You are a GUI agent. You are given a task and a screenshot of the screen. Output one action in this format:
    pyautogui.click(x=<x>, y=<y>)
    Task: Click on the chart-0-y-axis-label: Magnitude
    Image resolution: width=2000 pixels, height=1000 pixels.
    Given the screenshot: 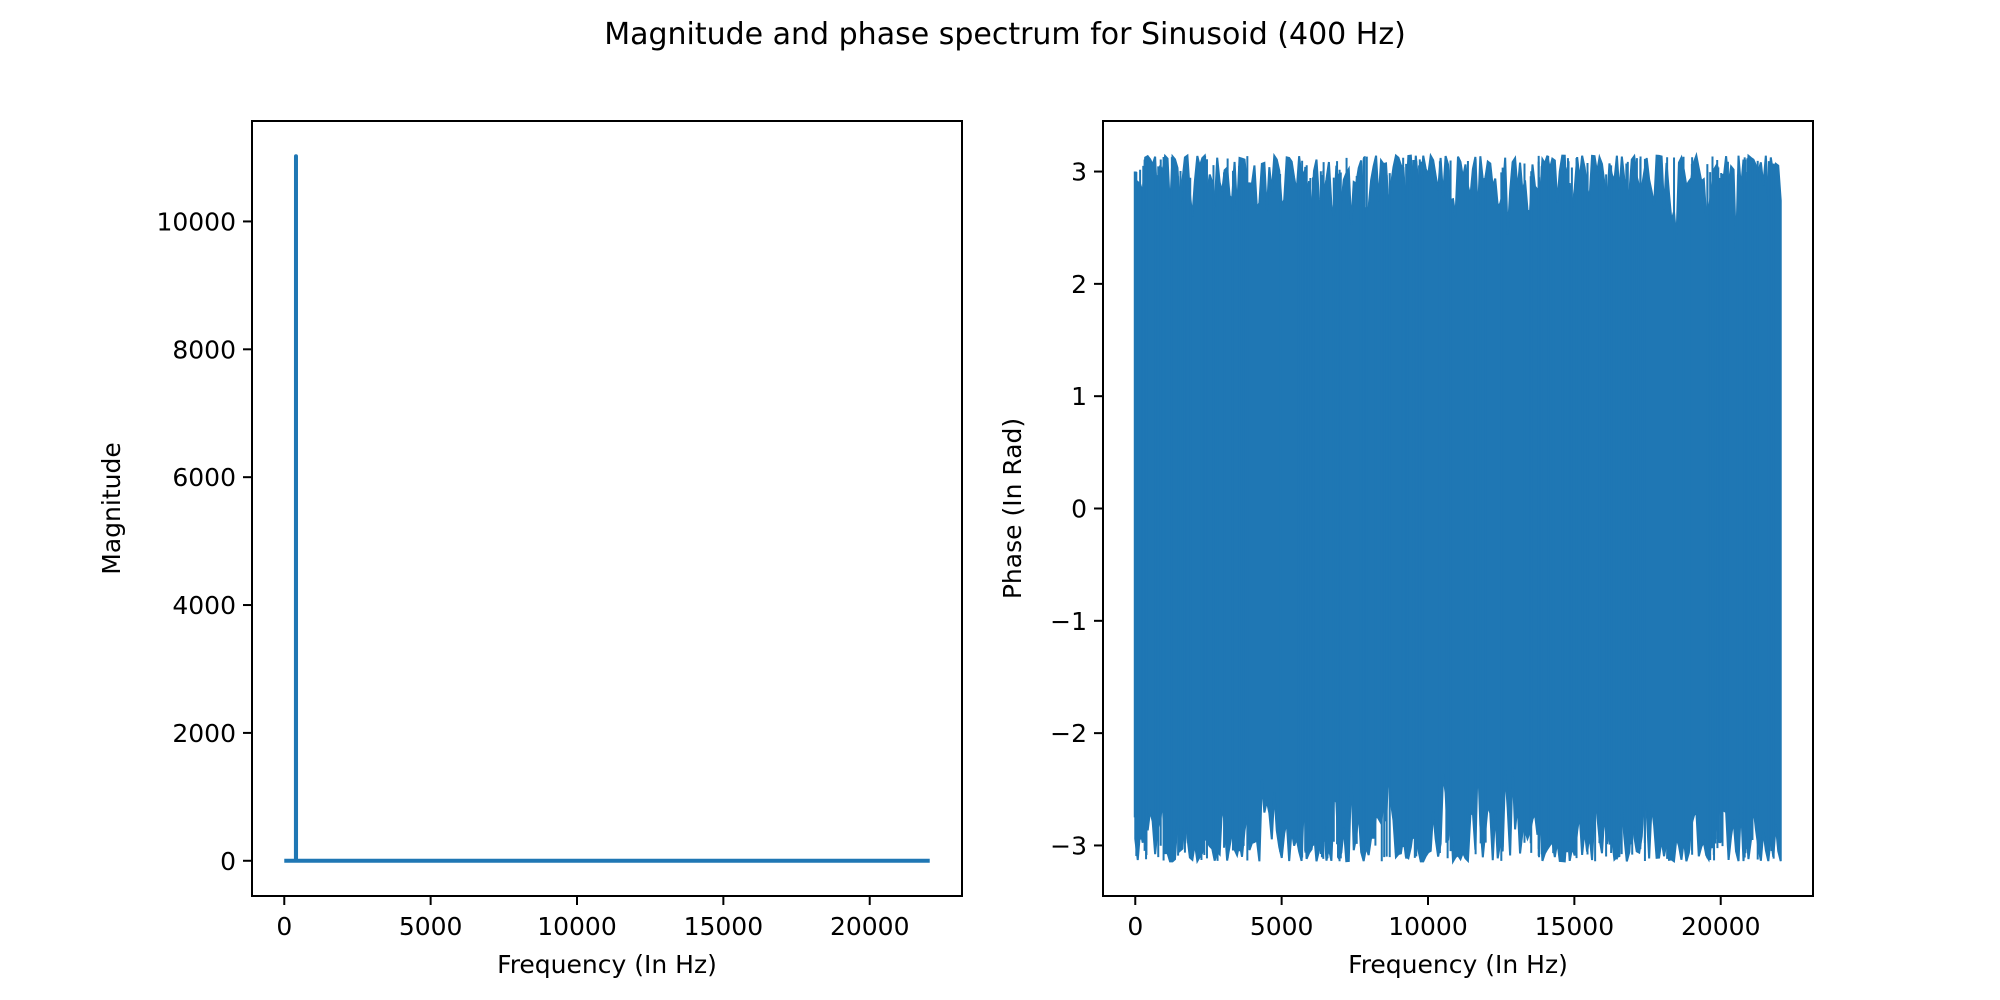 What is the action you would take?
    pyautogui.click(x=111, y=508)
    